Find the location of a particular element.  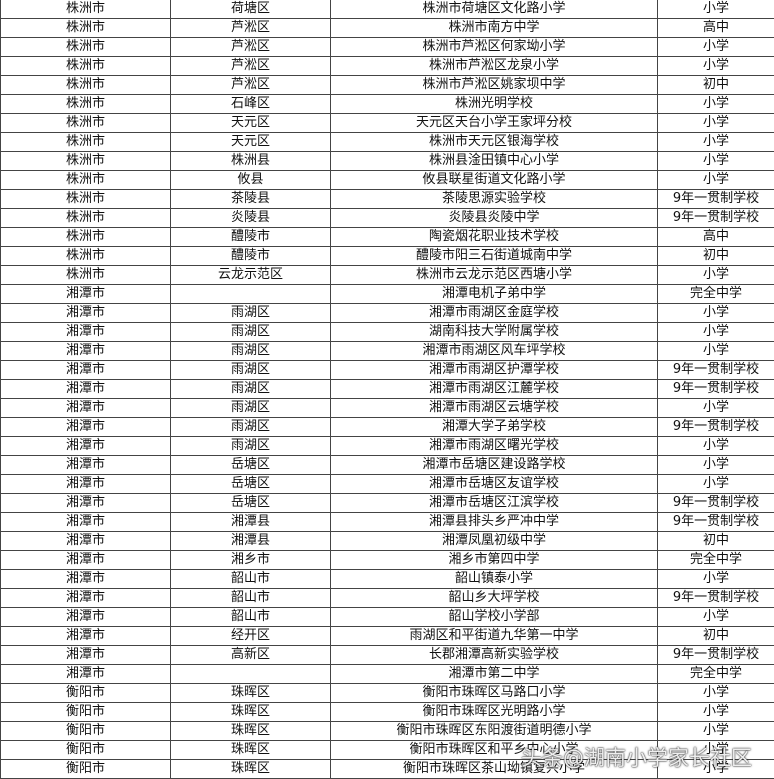

school-name: 株洲市芦淞区龙泉小学 is located at coordinates (494, 66).